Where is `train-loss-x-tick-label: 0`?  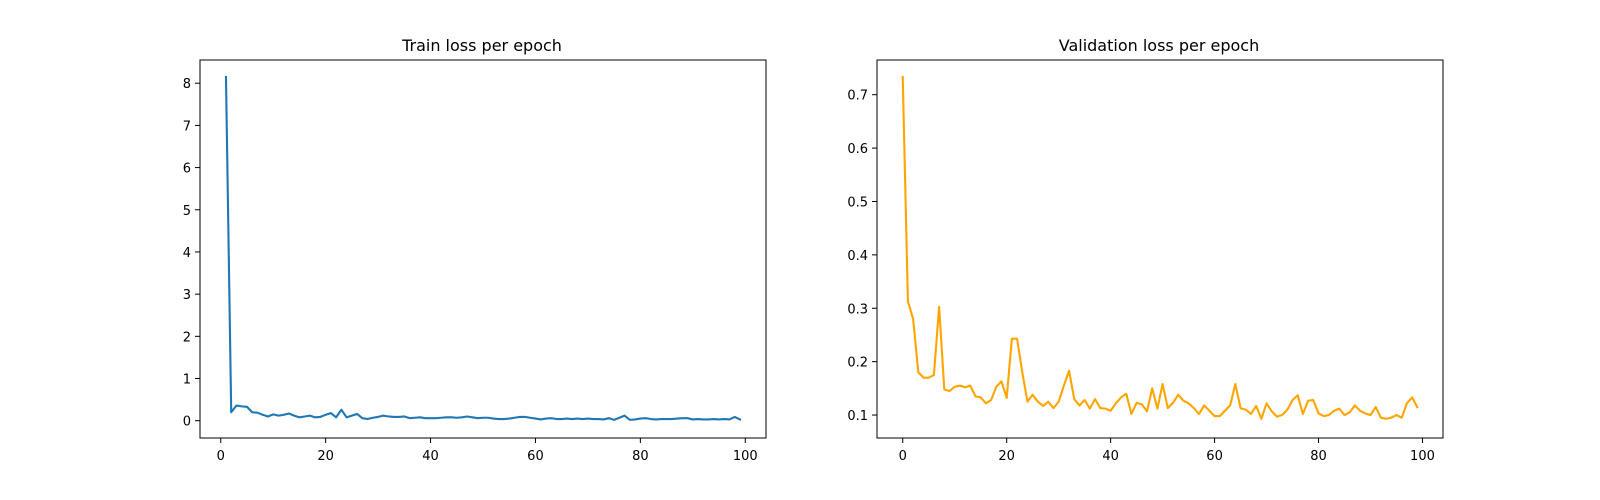 train-loss-x-tick-label: 0 is located at coordinates (221, 456).